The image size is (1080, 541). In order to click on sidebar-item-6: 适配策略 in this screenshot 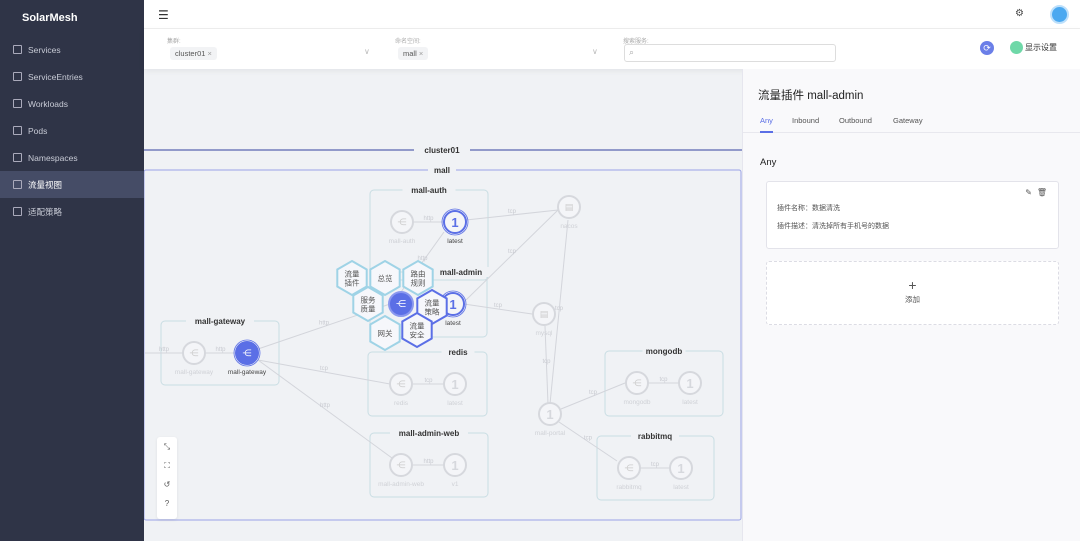, I will do `click(72, 211)`.